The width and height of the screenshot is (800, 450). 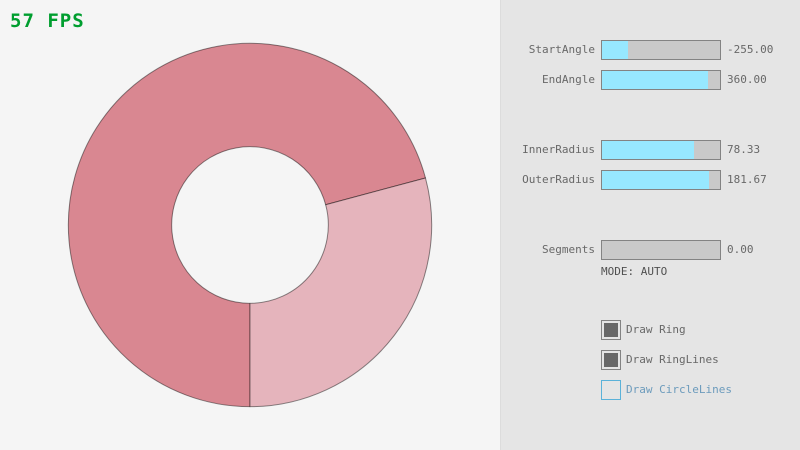 I want to click on slider-label-start-angle: StartAngle, so click(x=561, y=49).